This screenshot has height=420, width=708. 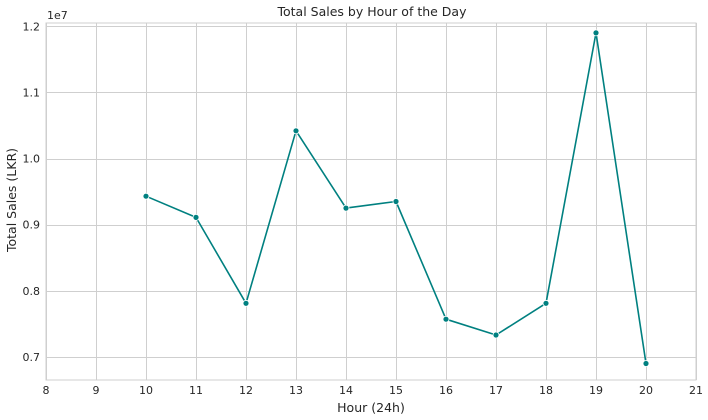 What do you see at coordinates (32, 26) in the screenshot?
I see `y-tick-label: 1.2` at bounding box center [32, 26].